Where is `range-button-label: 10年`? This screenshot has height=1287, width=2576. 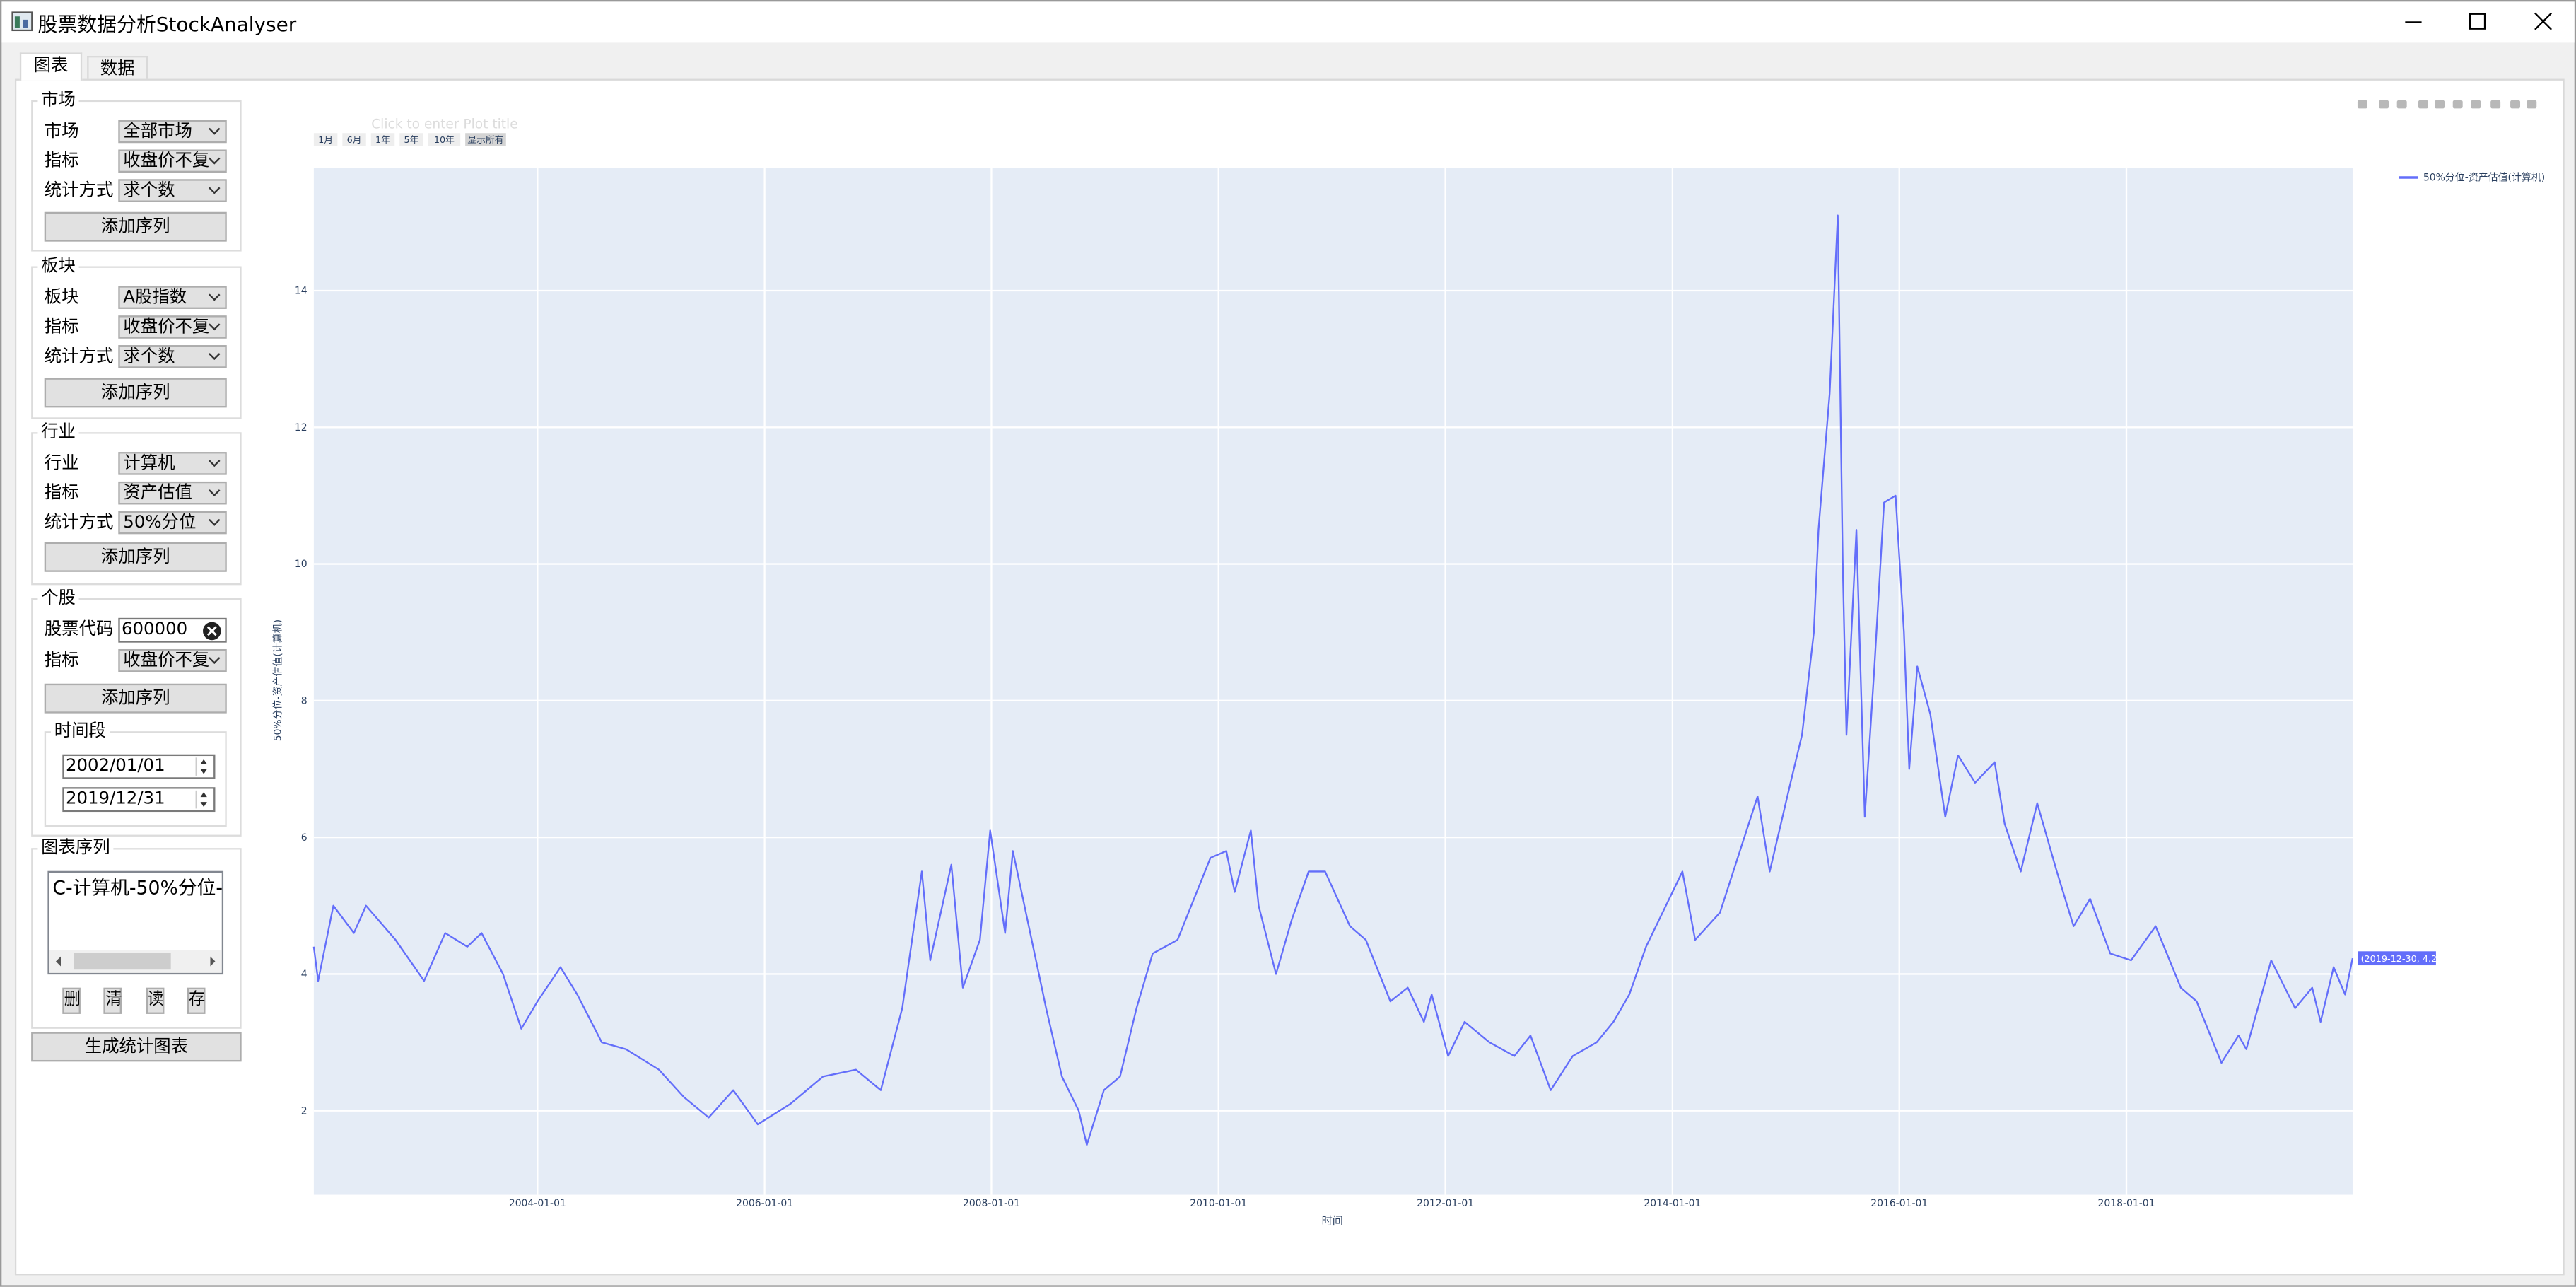 range-button-label: 10年 is located at coordinates (445, 140).